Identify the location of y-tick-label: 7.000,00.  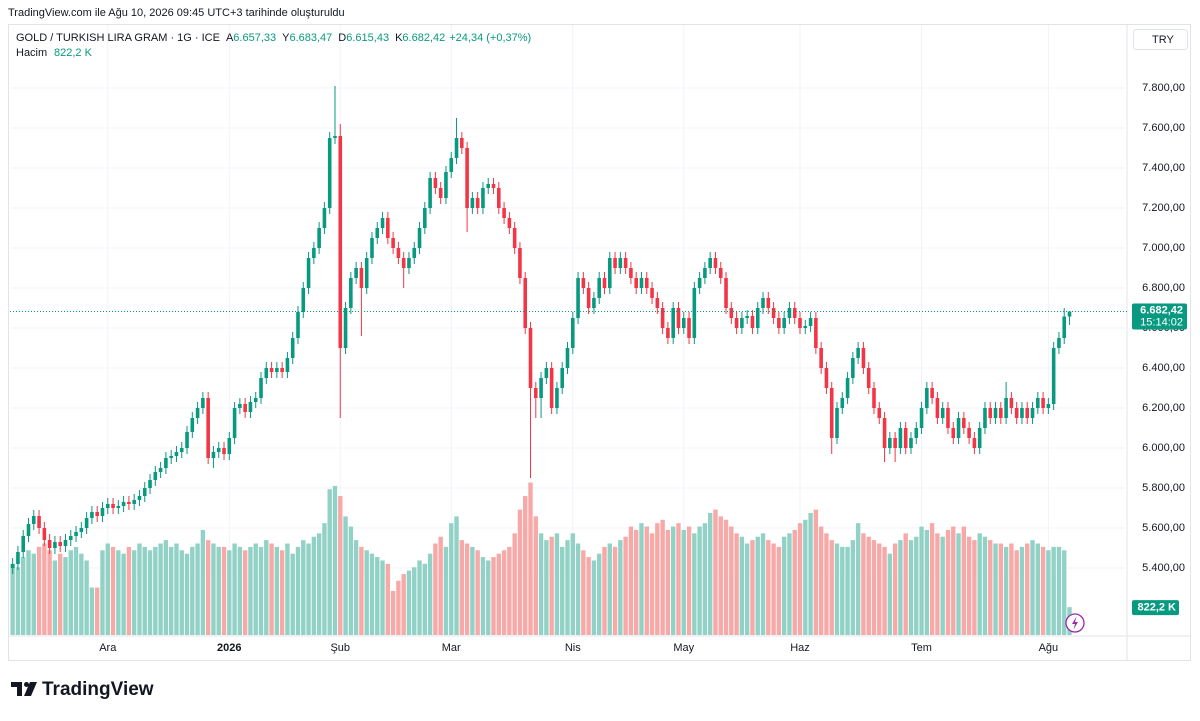
(1163, 248).